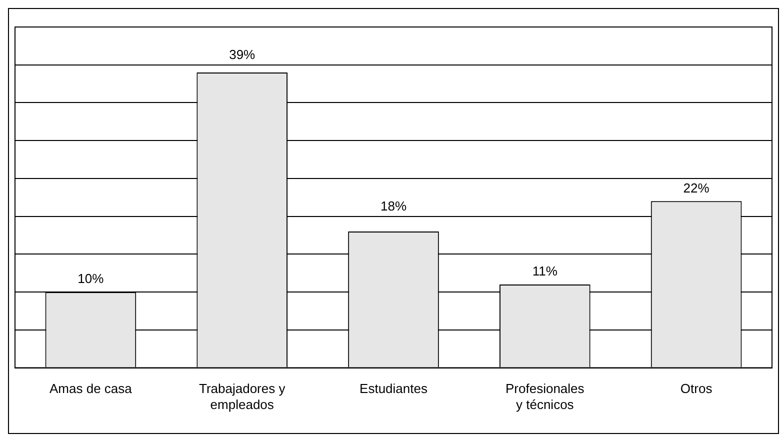  I want to click on x-tick-label: Trabajadores y empleados, so click(242, 396).